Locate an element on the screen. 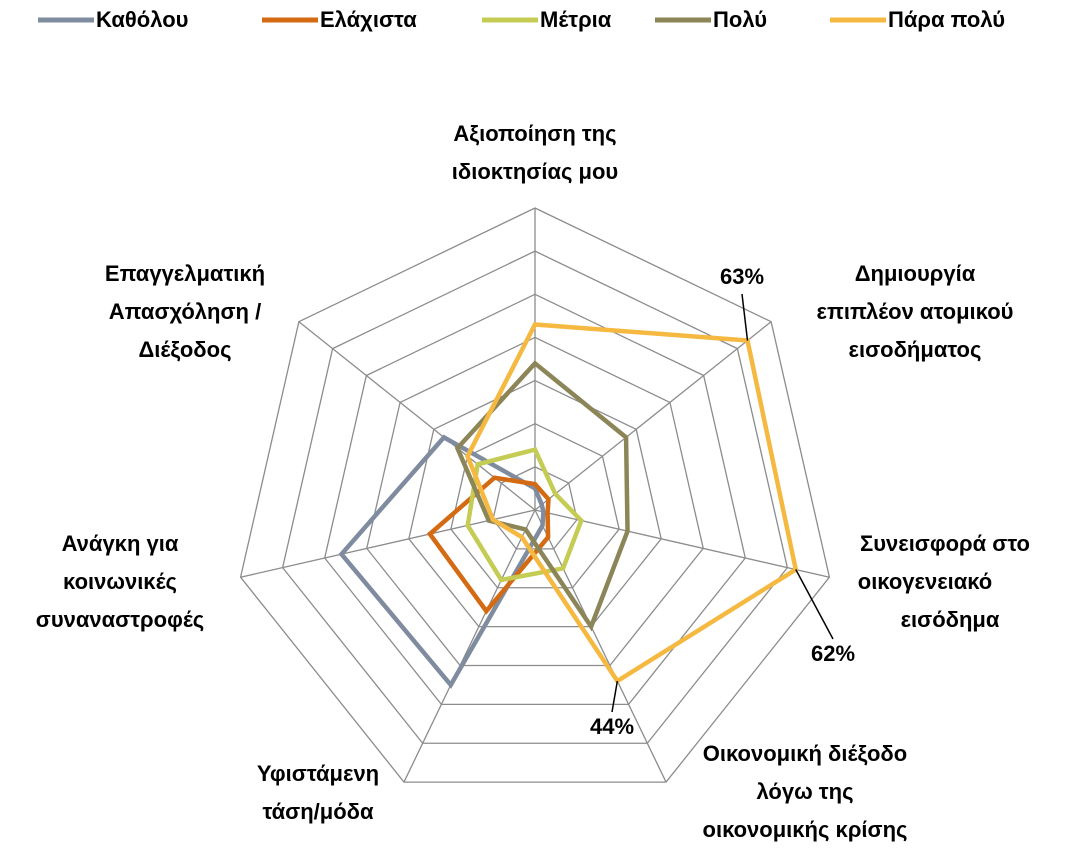 The height and width of the screenshot is (852, 1071). axis-label: οικονομικής κρίσης is located at coordinates (805, 829).